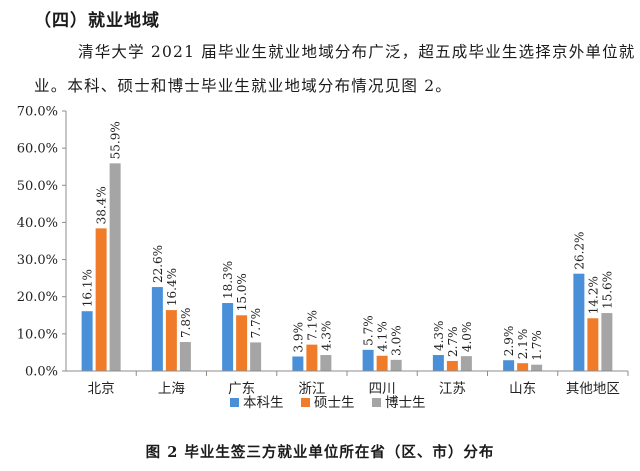 This screenshot has height=471, width=640. I want to click on data-label: 5.7%, so click(369, 330).